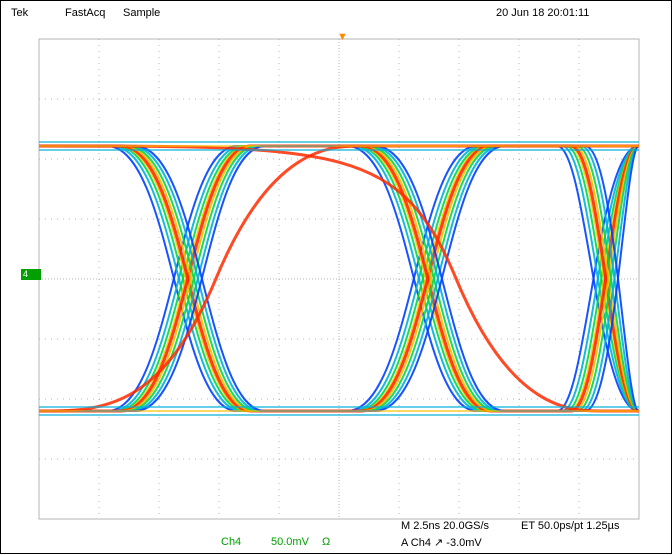 This screenshot has width=672, height=555. I want to click on timebase-readout: M 2.5ns 20.0GS/s, so click(445, 526).